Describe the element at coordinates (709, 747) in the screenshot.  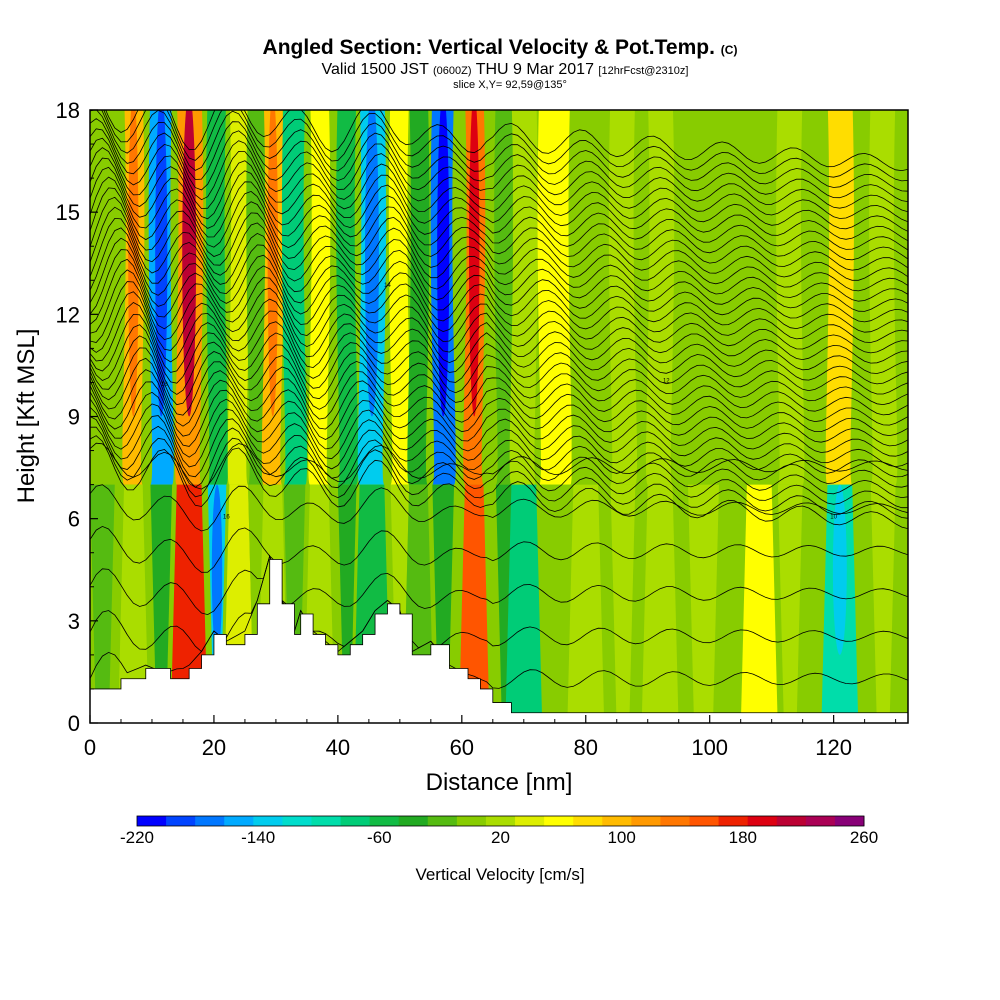
I see `x-tick-label: 100` at that location.